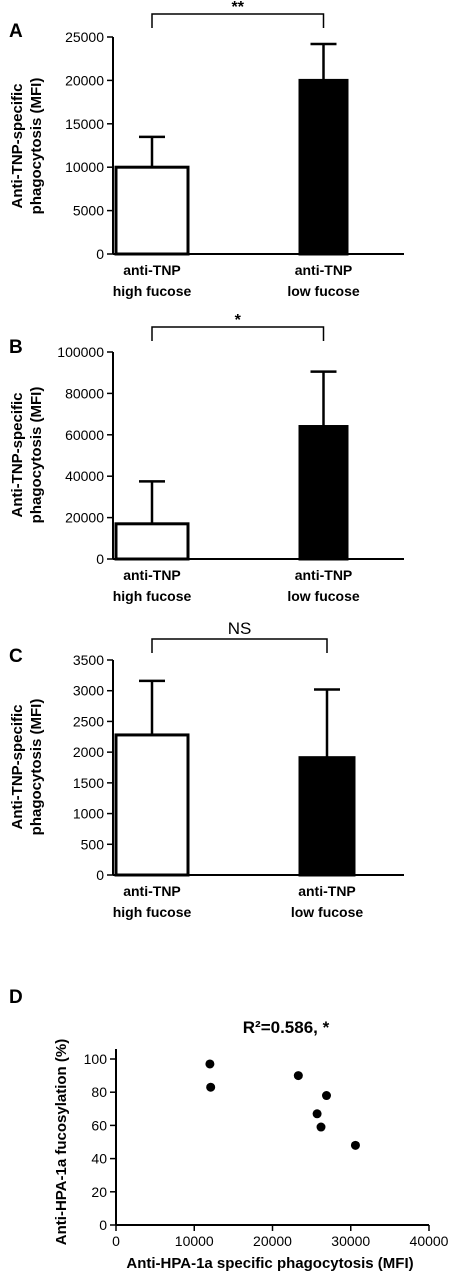 The image size is (459, 1280). I want to click on x-tick-label: 20000, so click(272, 1241).